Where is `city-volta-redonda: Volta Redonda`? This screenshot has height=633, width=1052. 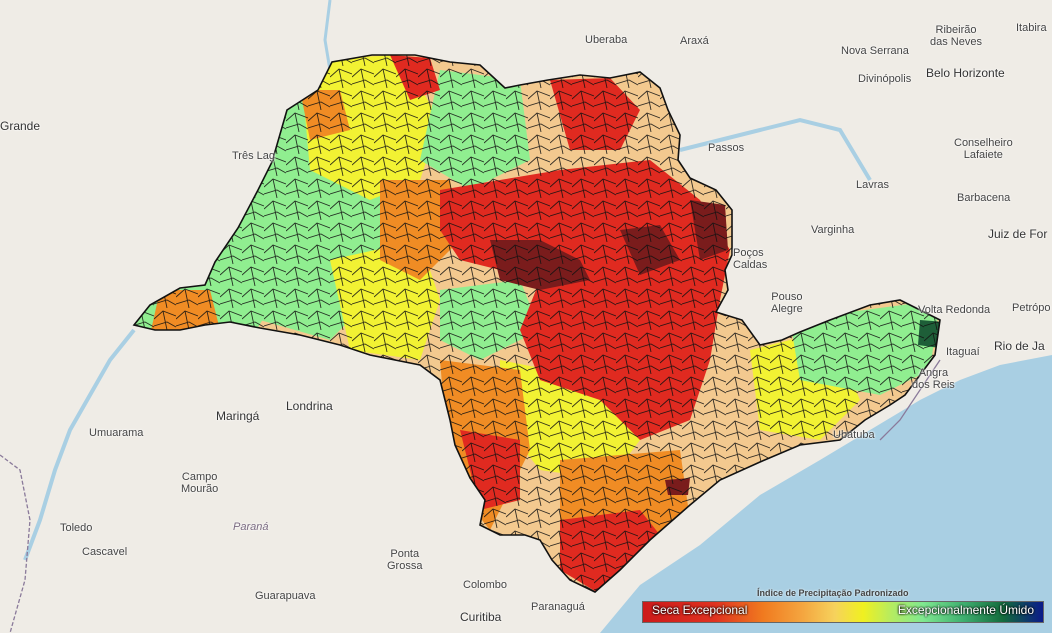
city-volta-redonda: Volta Redonda is located at coordinates (954, 310).